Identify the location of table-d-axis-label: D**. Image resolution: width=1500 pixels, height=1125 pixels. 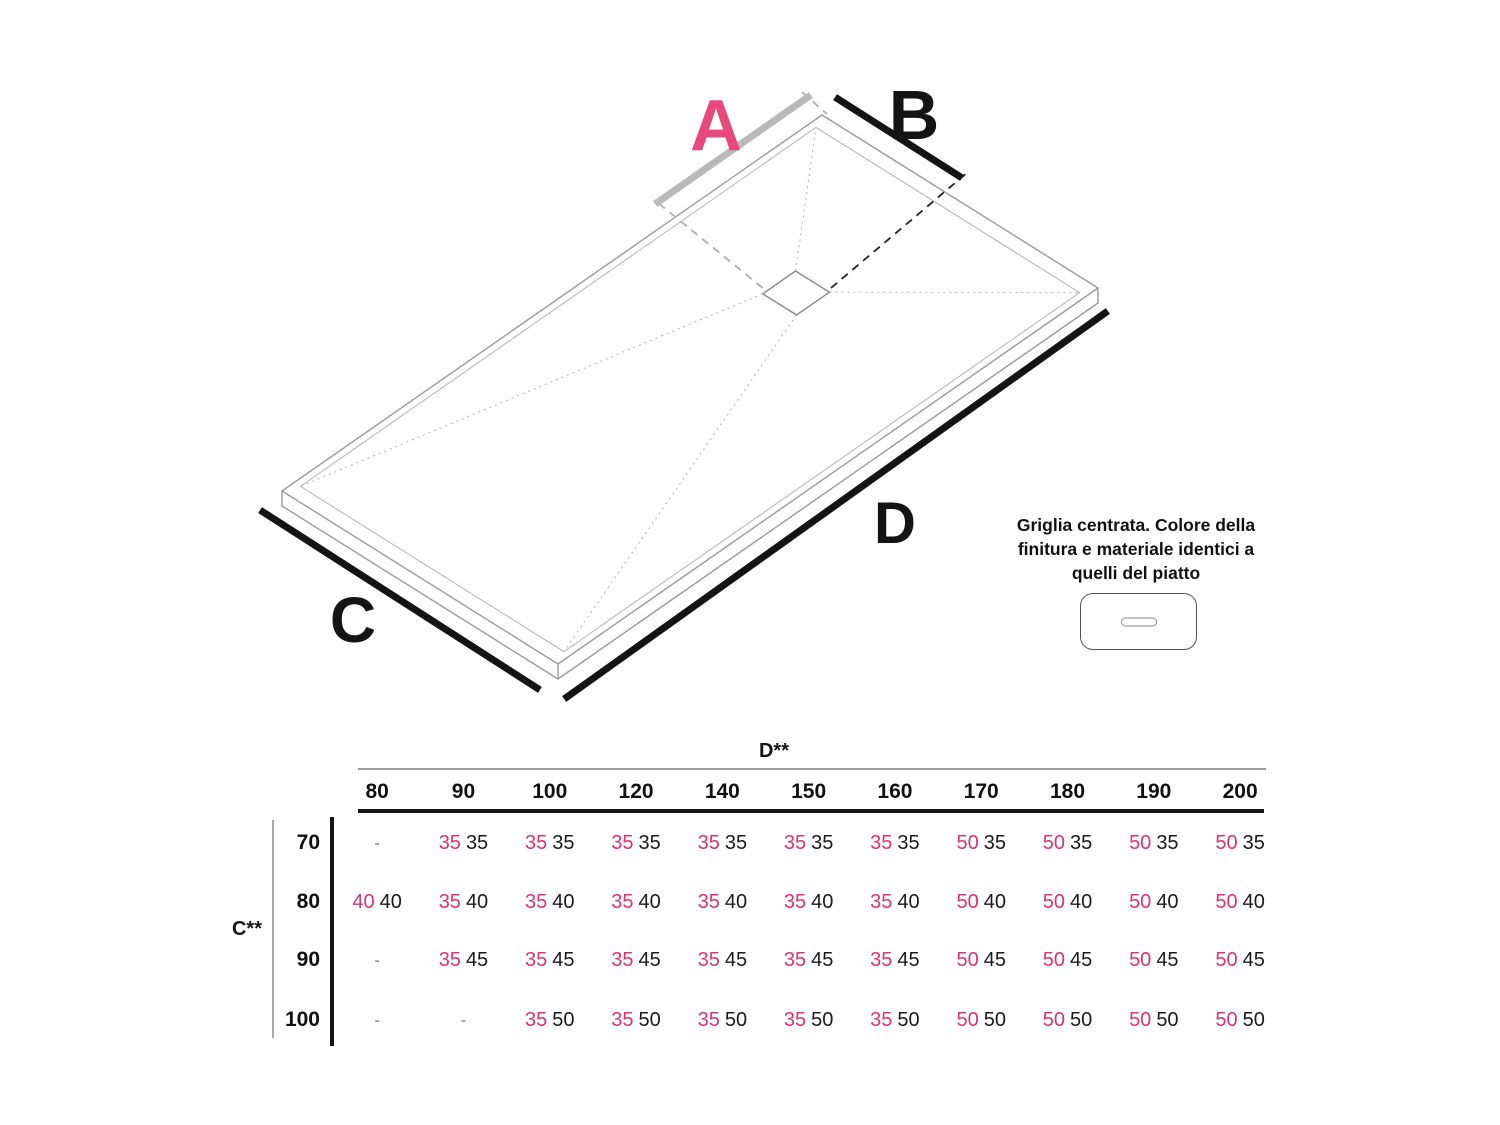
(773, 751).